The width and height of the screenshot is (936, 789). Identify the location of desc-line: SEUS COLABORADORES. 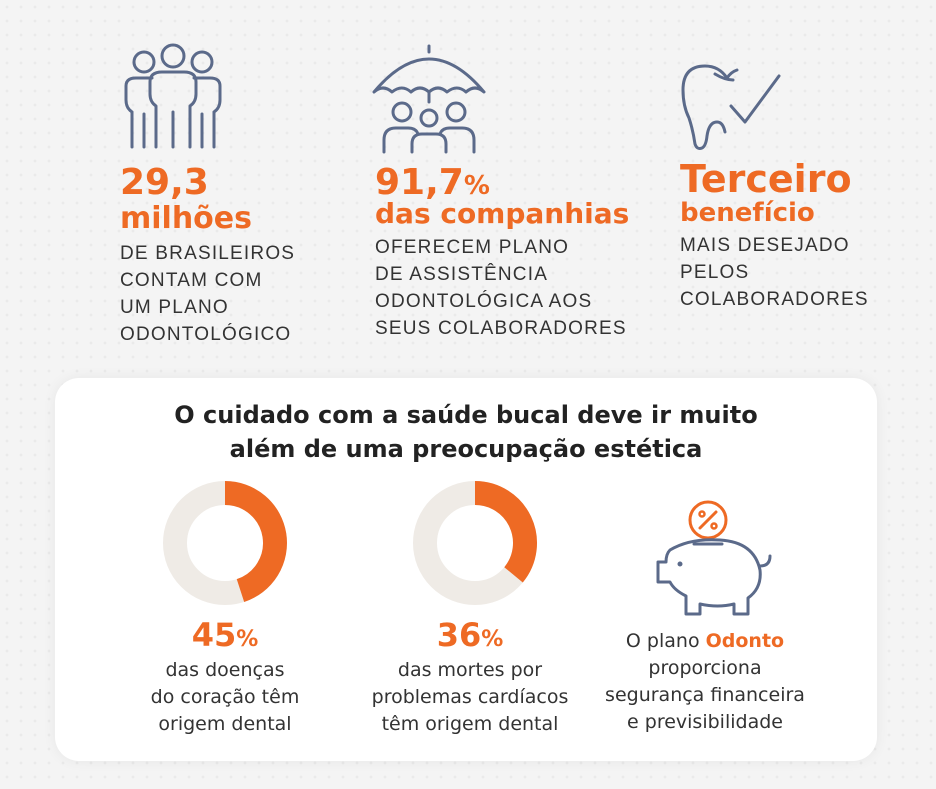
(501, 328).